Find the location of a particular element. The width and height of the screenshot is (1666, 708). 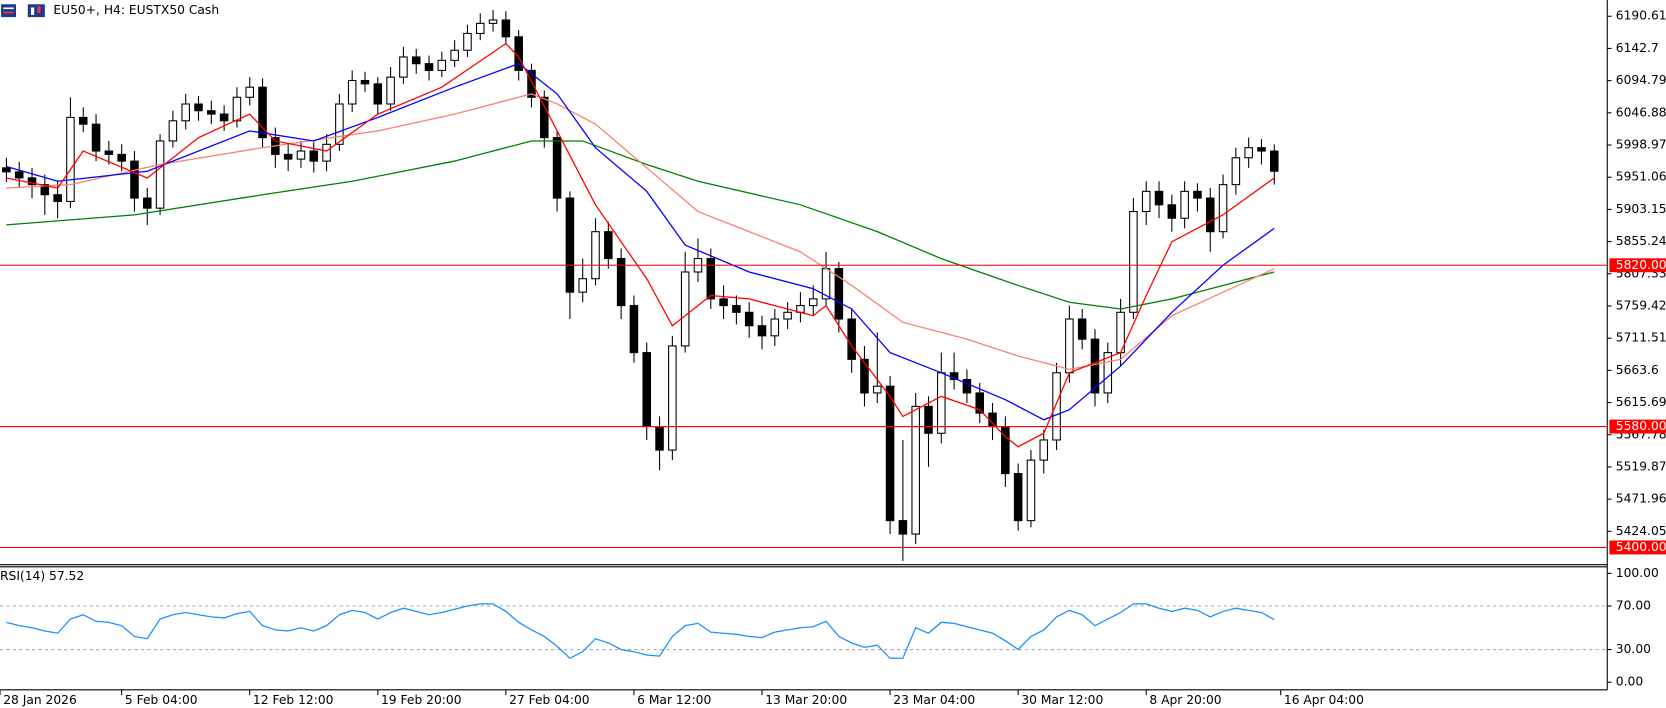

x-tick-label: 28 Jan 2026 is located at coordinates (40, 700).